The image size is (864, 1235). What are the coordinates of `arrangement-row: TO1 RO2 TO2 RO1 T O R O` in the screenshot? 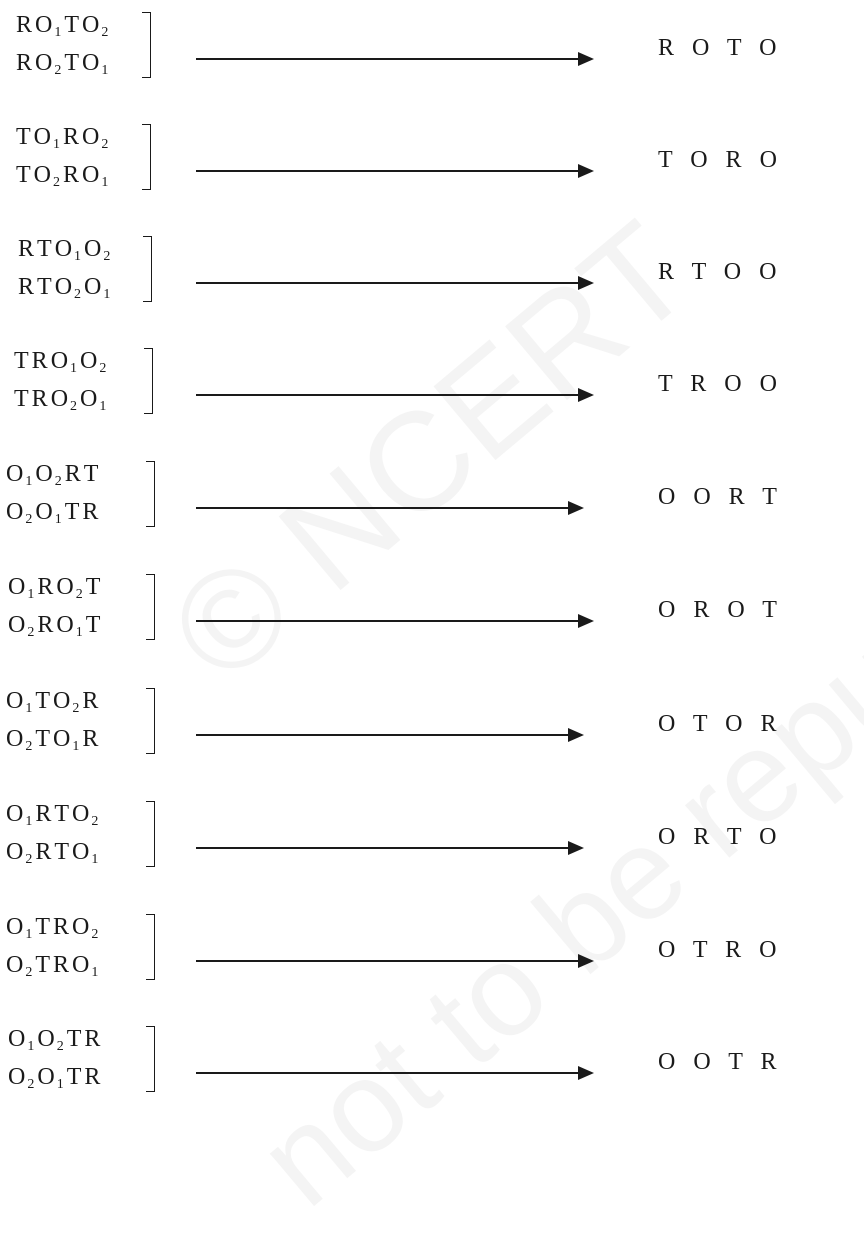 It's located at (432, 174).